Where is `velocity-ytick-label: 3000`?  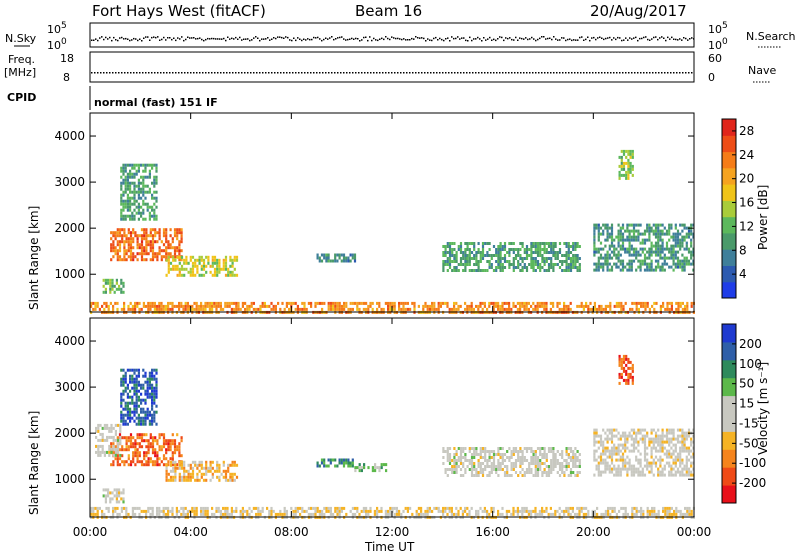
velocity-ytick-label: 3000 is located at coordinates (69, 387).